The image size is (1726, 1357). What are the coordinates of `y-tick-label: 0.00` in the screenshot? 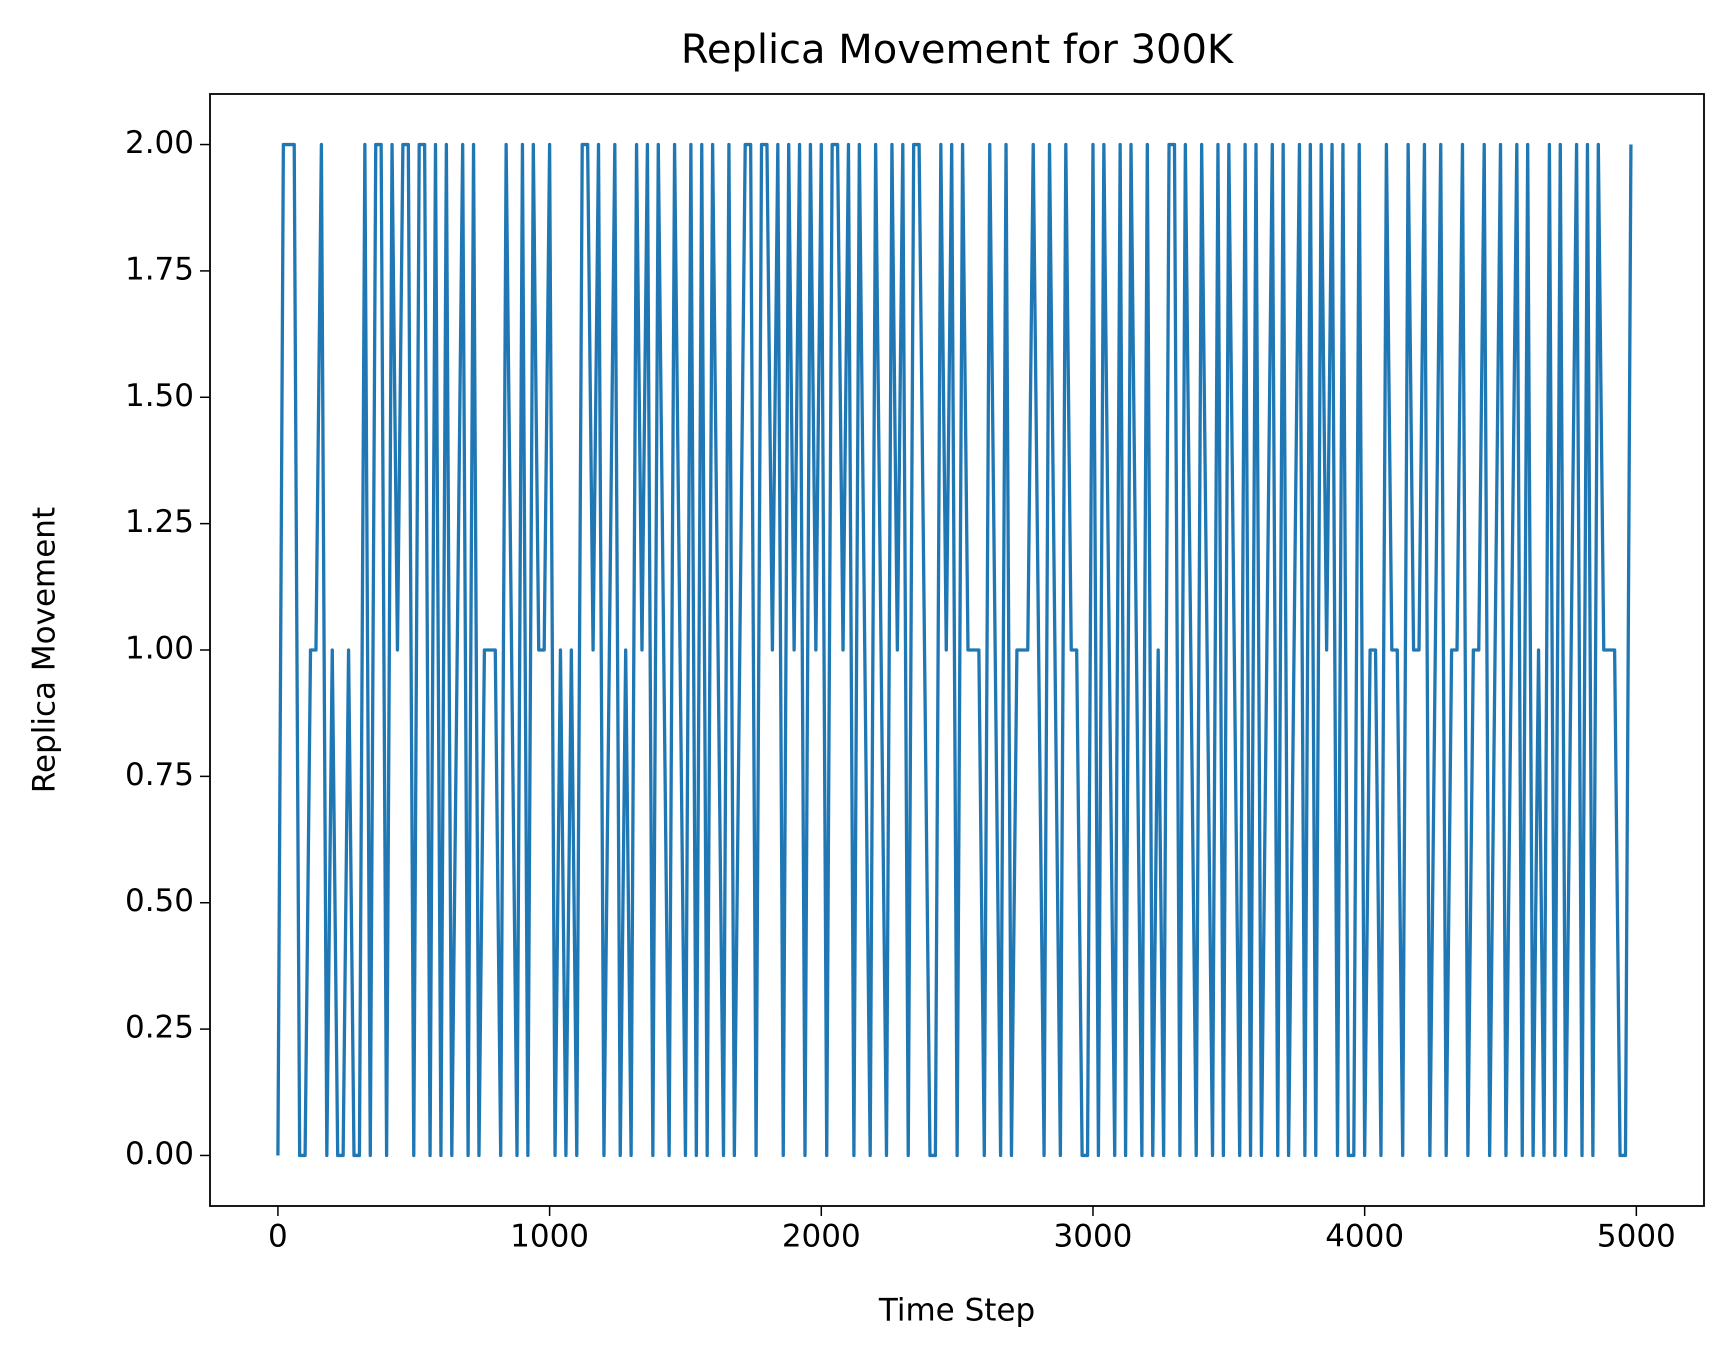 It's located at (159, 1154).